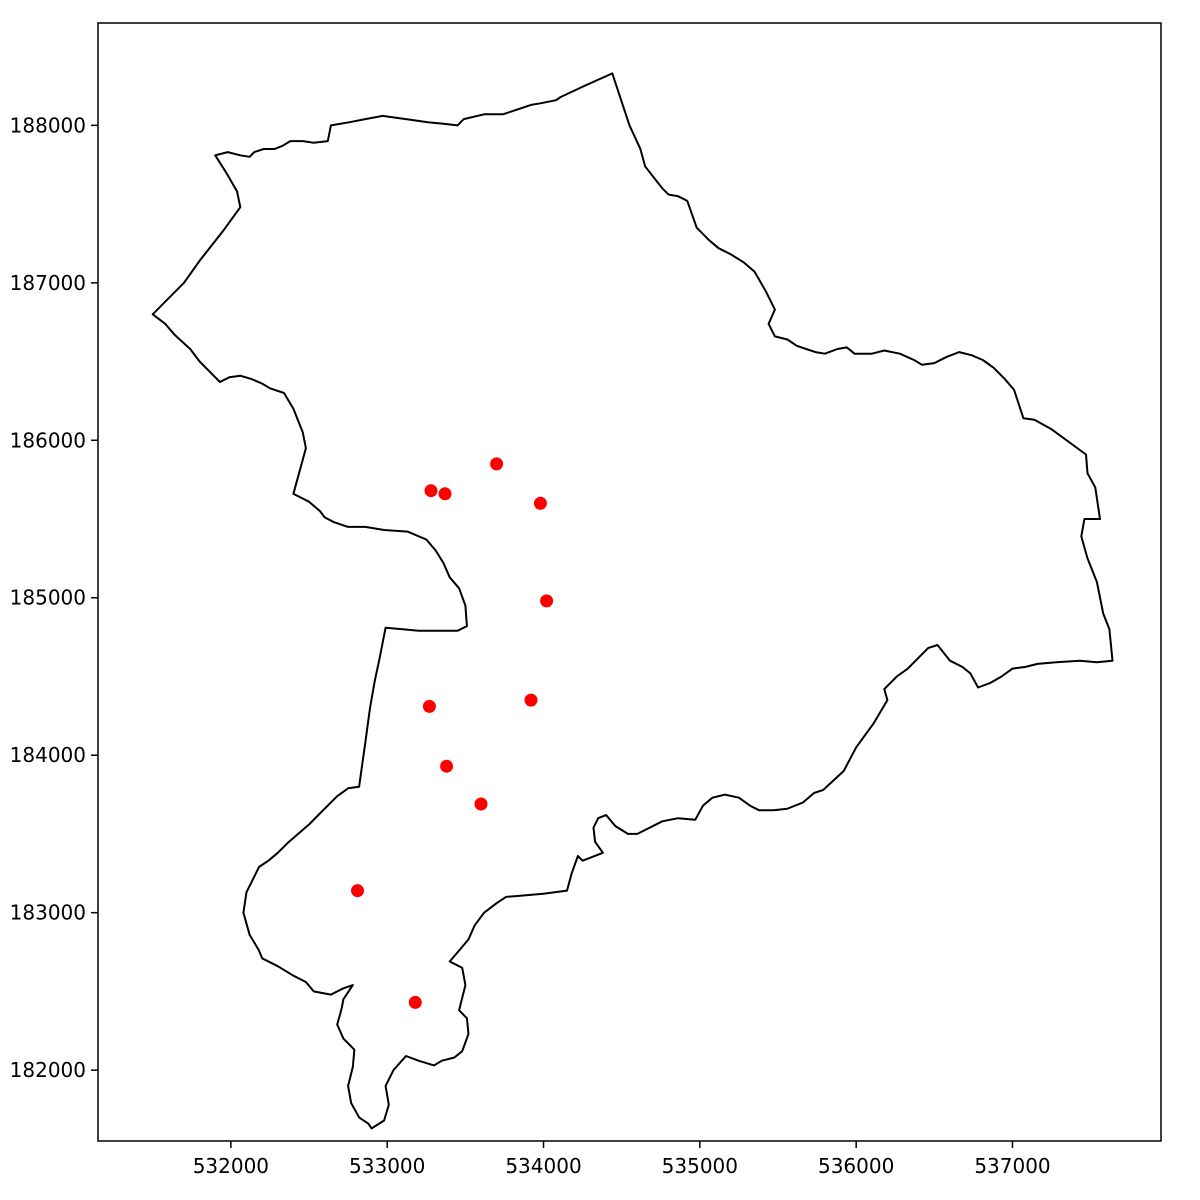 The height and width of the screenshot is (1200, 1200). Describe the element at coordinates (543, 1166) in the screenshot. I see `x-tick-label: 534000` at that location.